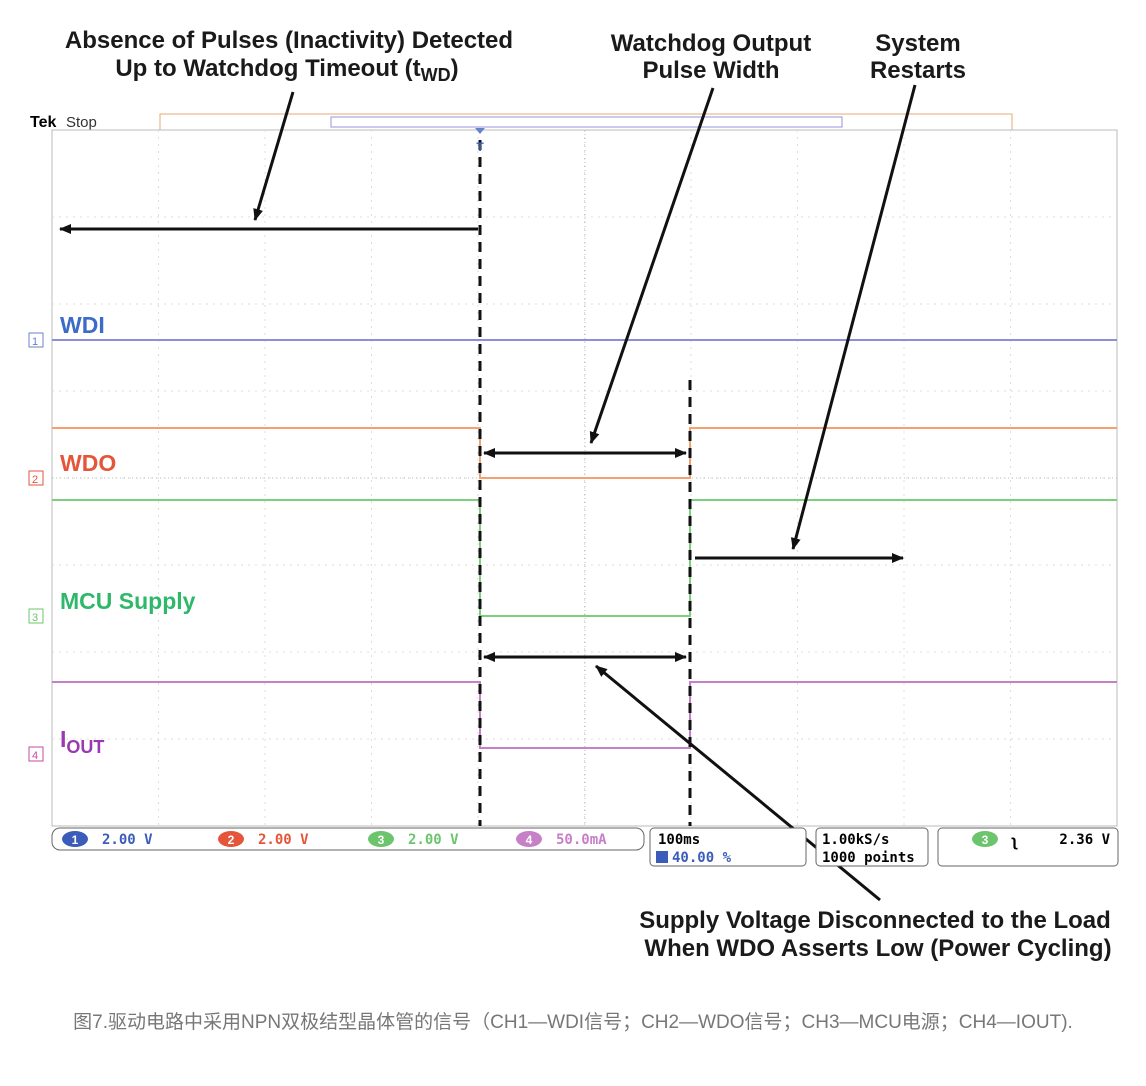 The width and height of the screenshot is (1146, 1086). What do you see at coordinates (584, 453) in the screenshot?
I see `wdo-trace` at bounding box center [584, 453].